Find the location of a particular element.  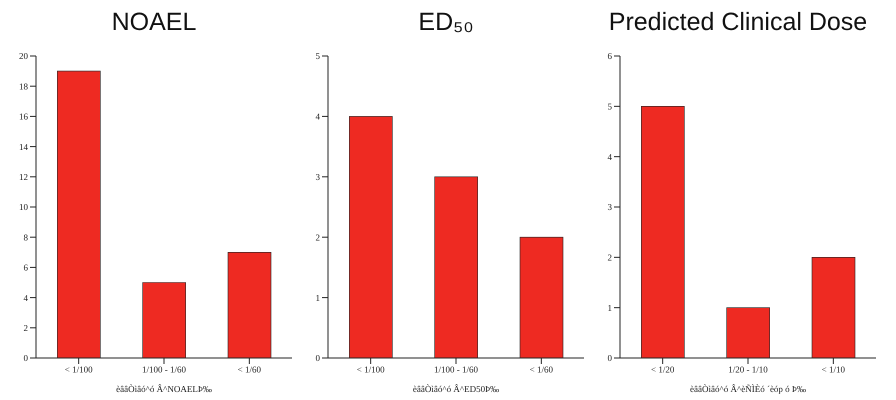

x-axis-title: èââÒìâó^ó Â^ED50Þ‰ is located at coordinates (456, 389).